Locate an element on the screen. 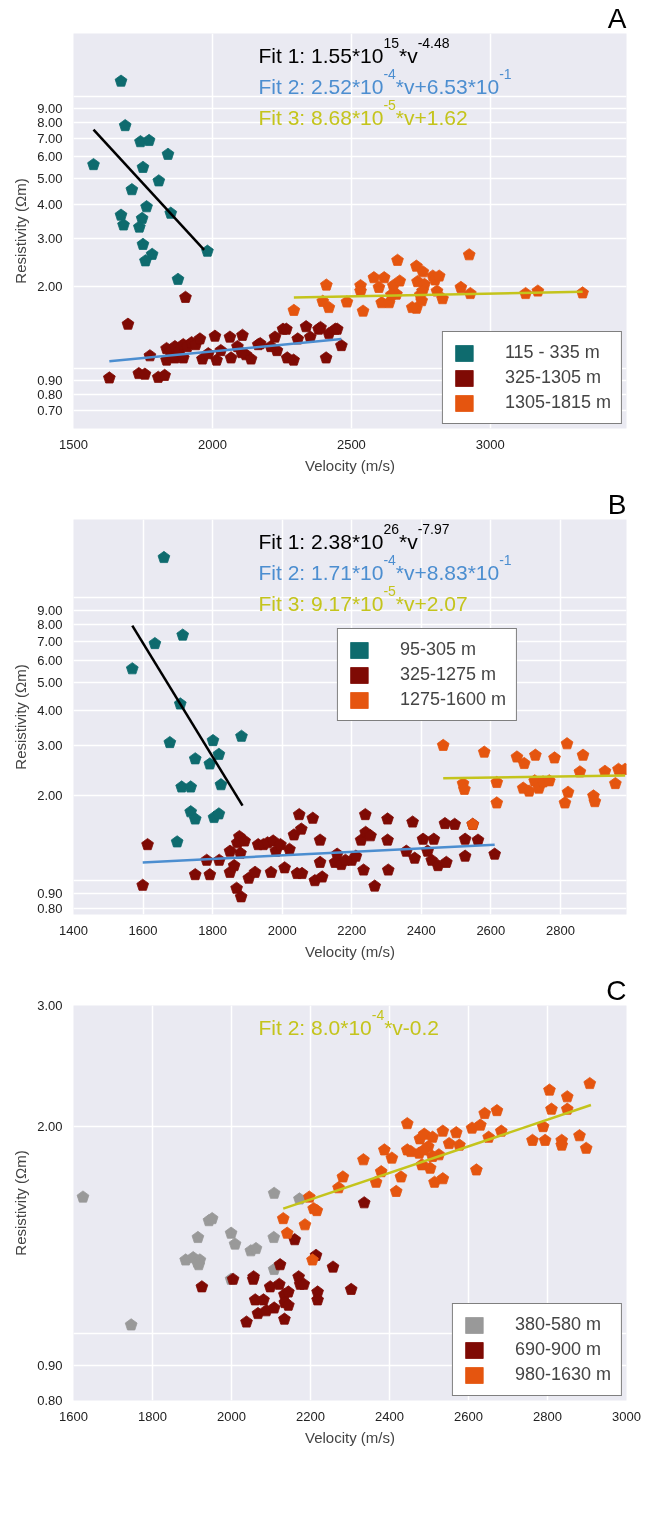 This screenshot has height=1514, width=648. legend-label: 95-305 m is located at coordinates (437, 649).